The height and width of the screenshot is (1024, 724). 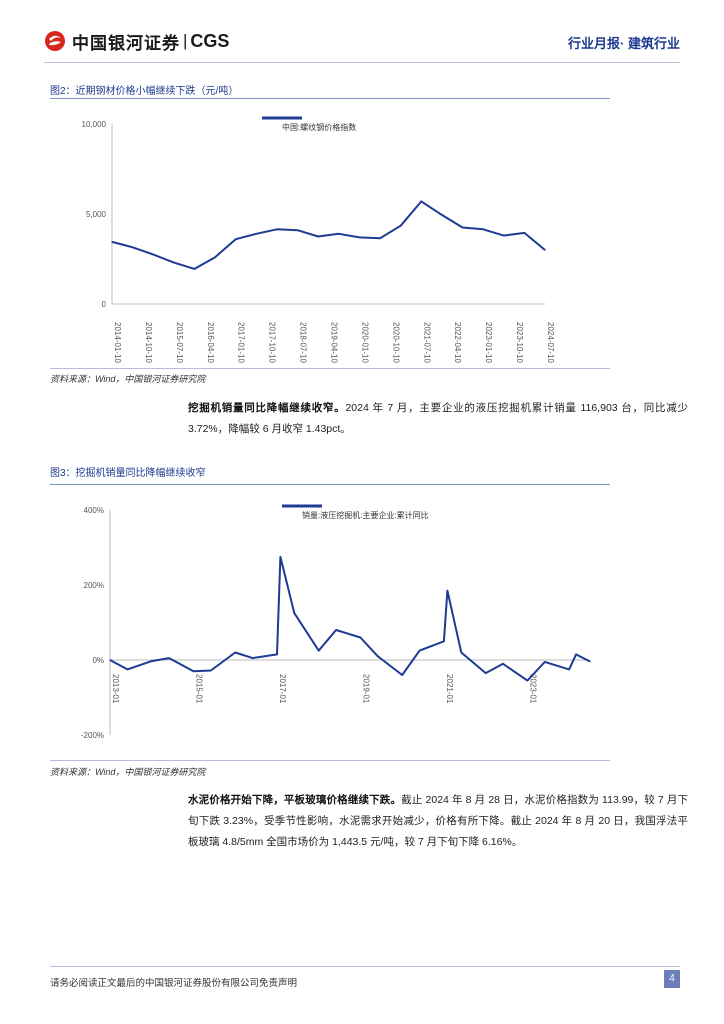 What do you see at coordinates (128, 473) in the screenshot?
I see `figure3-title: 图3：挖掘机销量同比降幅继续收窄` at bounding box center [128, 473].